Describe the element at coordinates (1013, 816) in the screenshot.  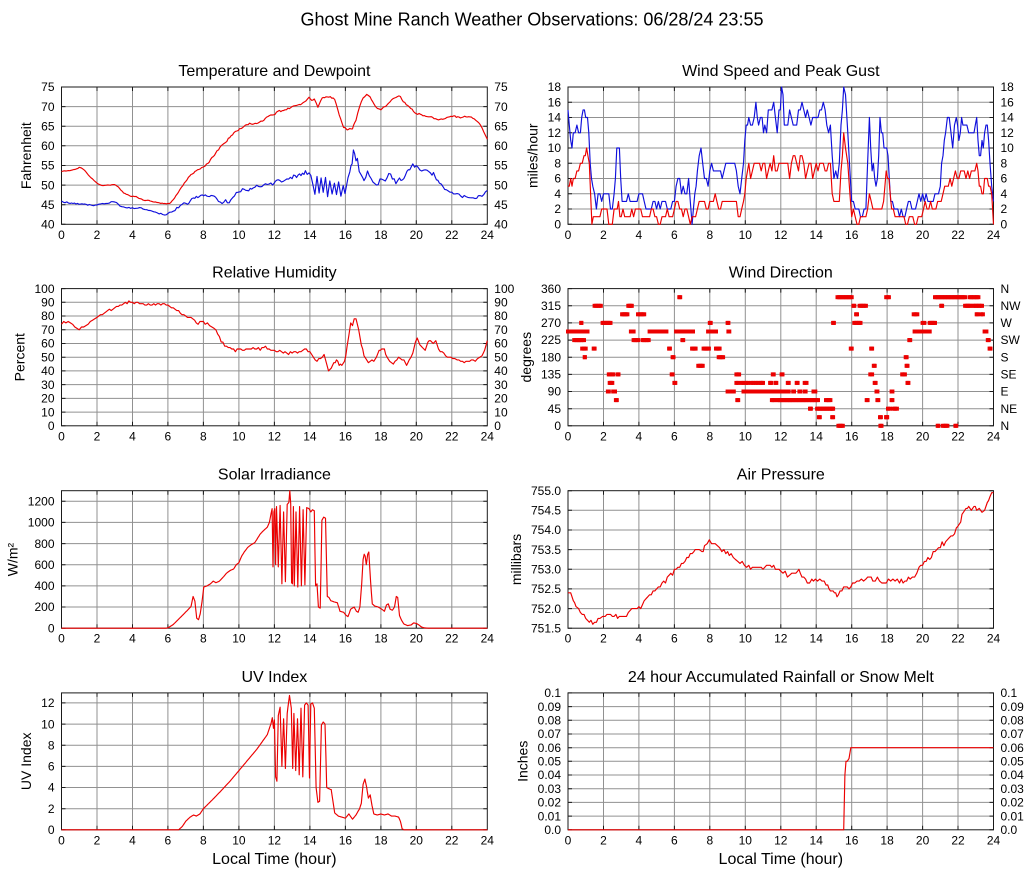
I see `svg-text: 0.01` at that location.